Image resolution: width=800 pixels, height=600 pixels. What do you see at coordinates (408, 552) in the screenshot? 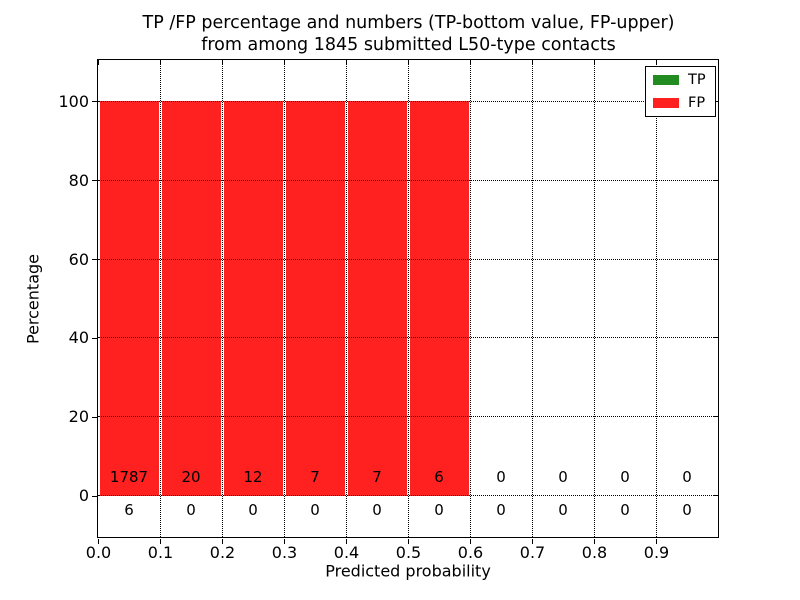
I see `x-tick-label: 0.5` at bounding box center [408, 552].